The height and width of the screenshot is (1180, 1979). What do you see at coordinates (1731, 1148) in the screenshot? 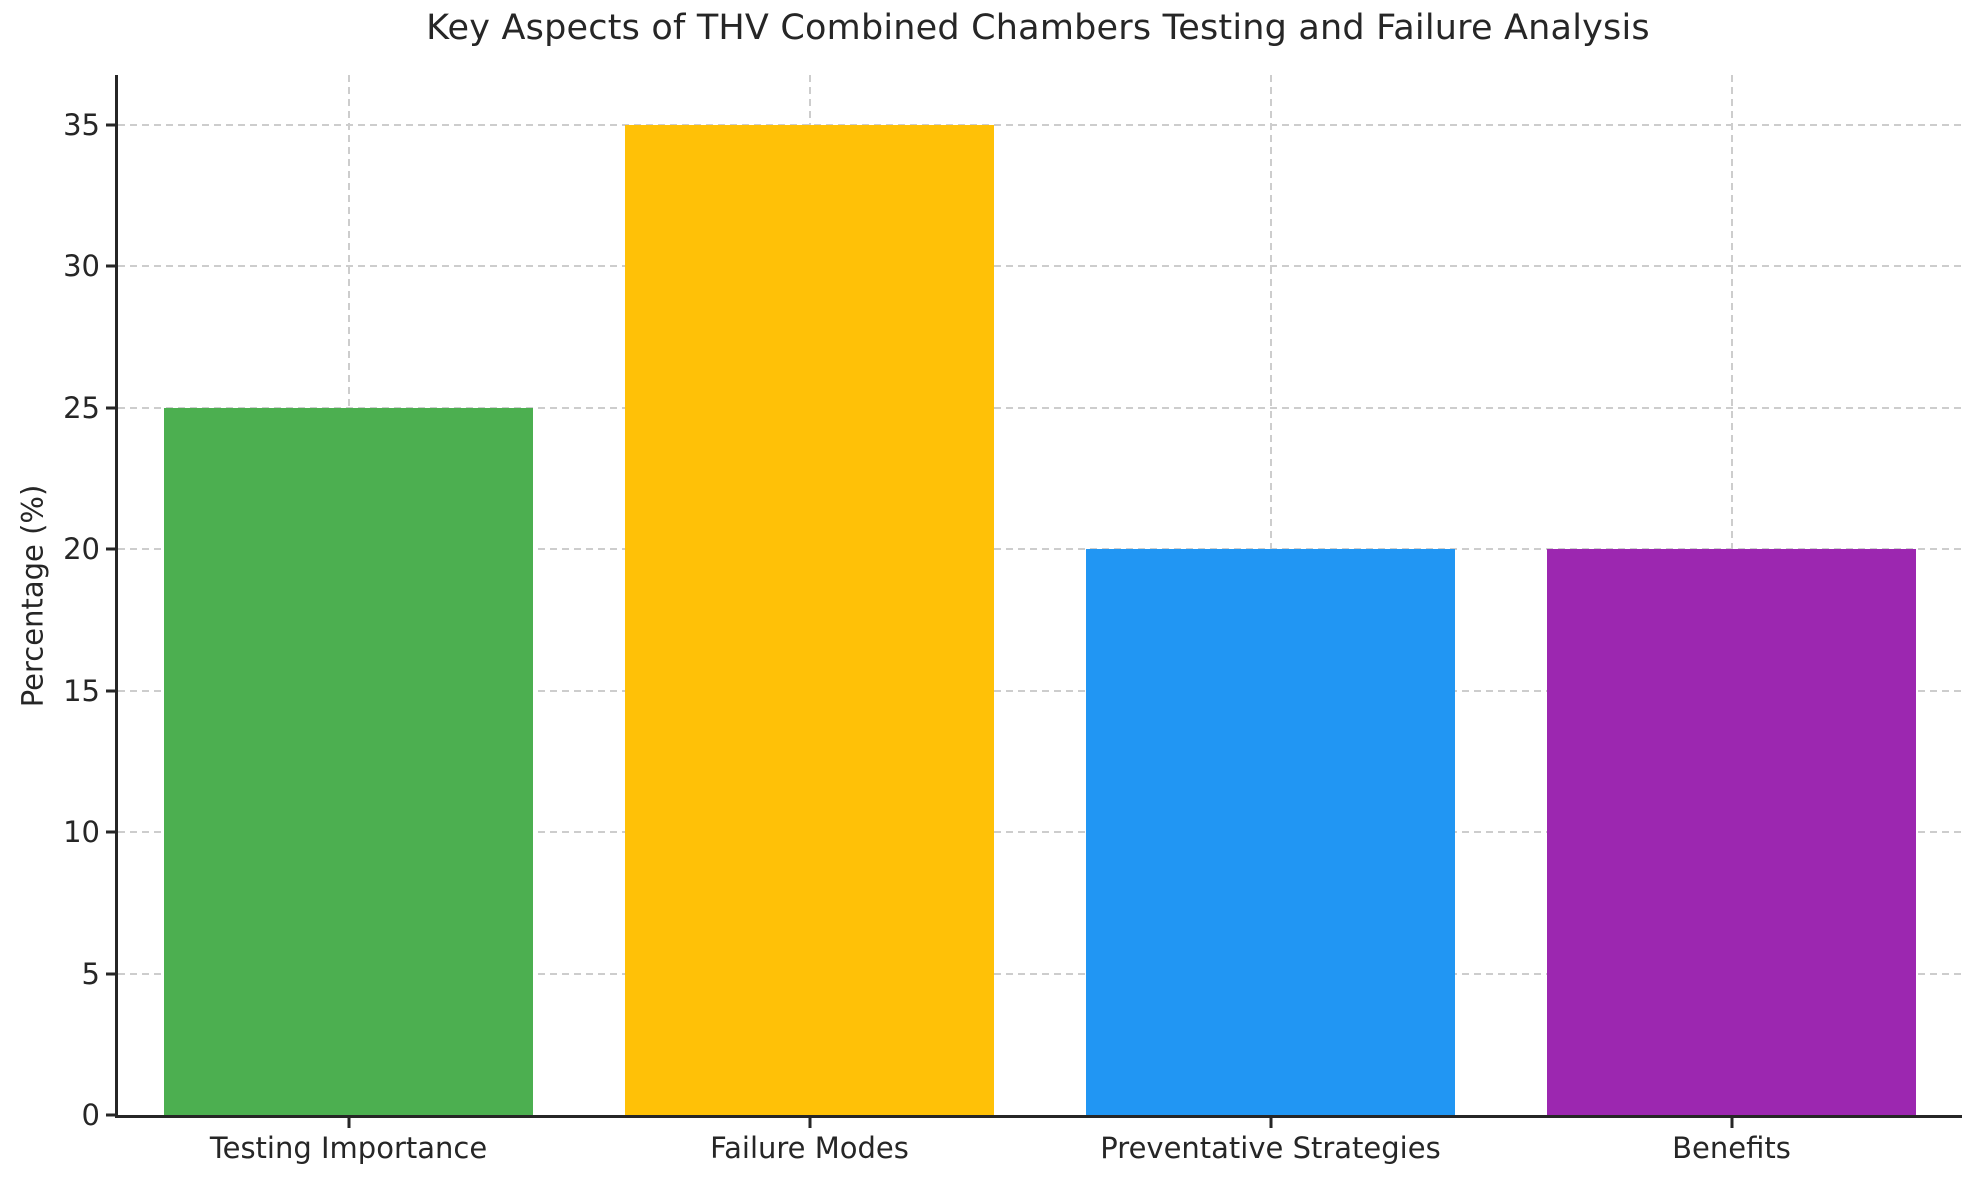
I see `x-tick-label: Benefits` at bounding box center [1731, 1148].